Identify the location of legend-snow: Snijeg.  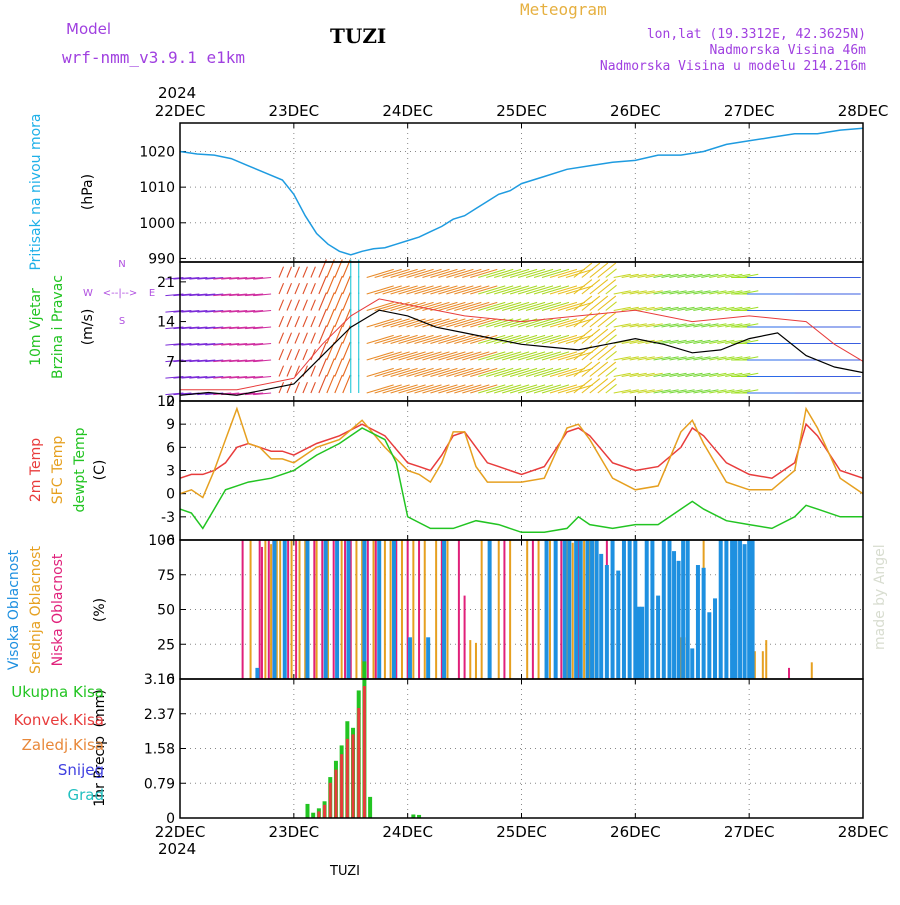
(81, 770).